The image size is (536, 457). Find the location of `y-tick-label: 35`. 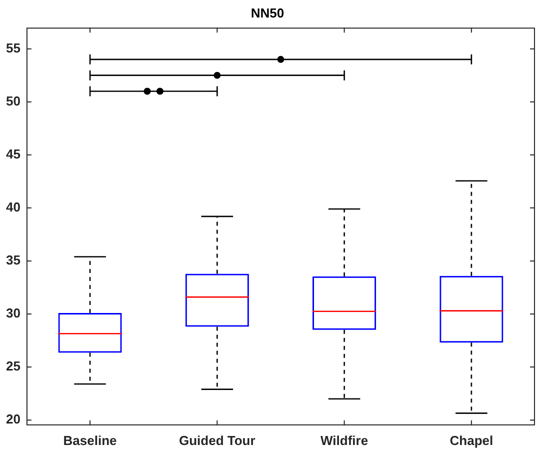

y-tick-label: 35 is located at coordinates (13, 260).